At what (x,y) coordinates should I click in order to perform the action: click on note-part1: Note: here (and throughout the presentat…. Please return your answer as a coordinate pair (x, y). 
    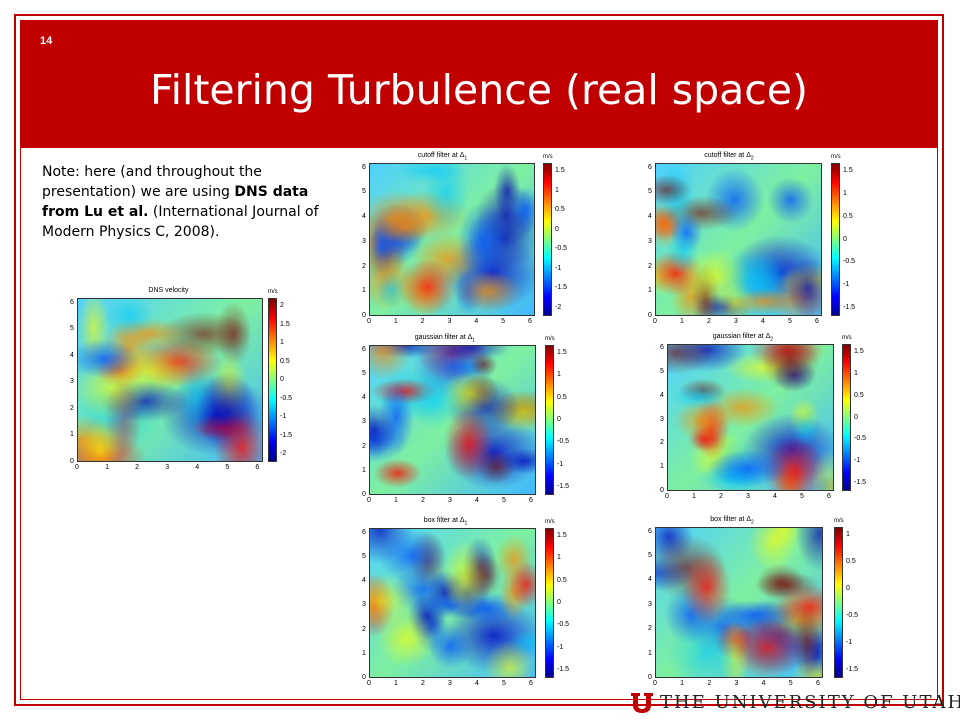
    Looking at the image, I should click on (152, 182).